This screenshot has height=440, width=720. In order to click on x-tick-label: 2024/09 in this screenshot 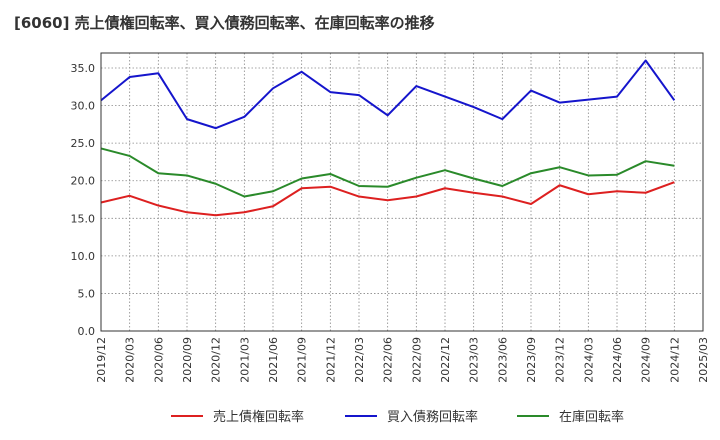, I will do `click(646, 360)`.